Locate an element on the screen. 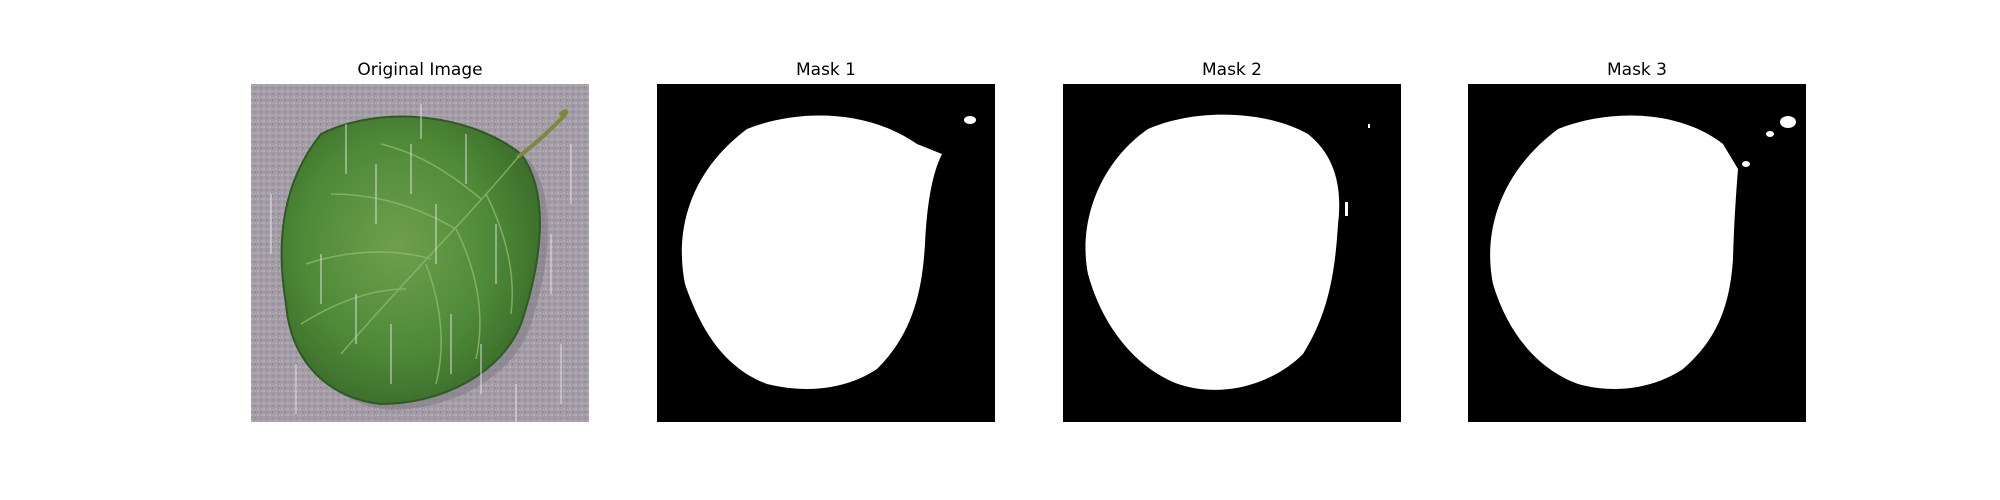 This screenshot has width=2000, height=500. mask-1-panel is located at coordinates (826, 253).